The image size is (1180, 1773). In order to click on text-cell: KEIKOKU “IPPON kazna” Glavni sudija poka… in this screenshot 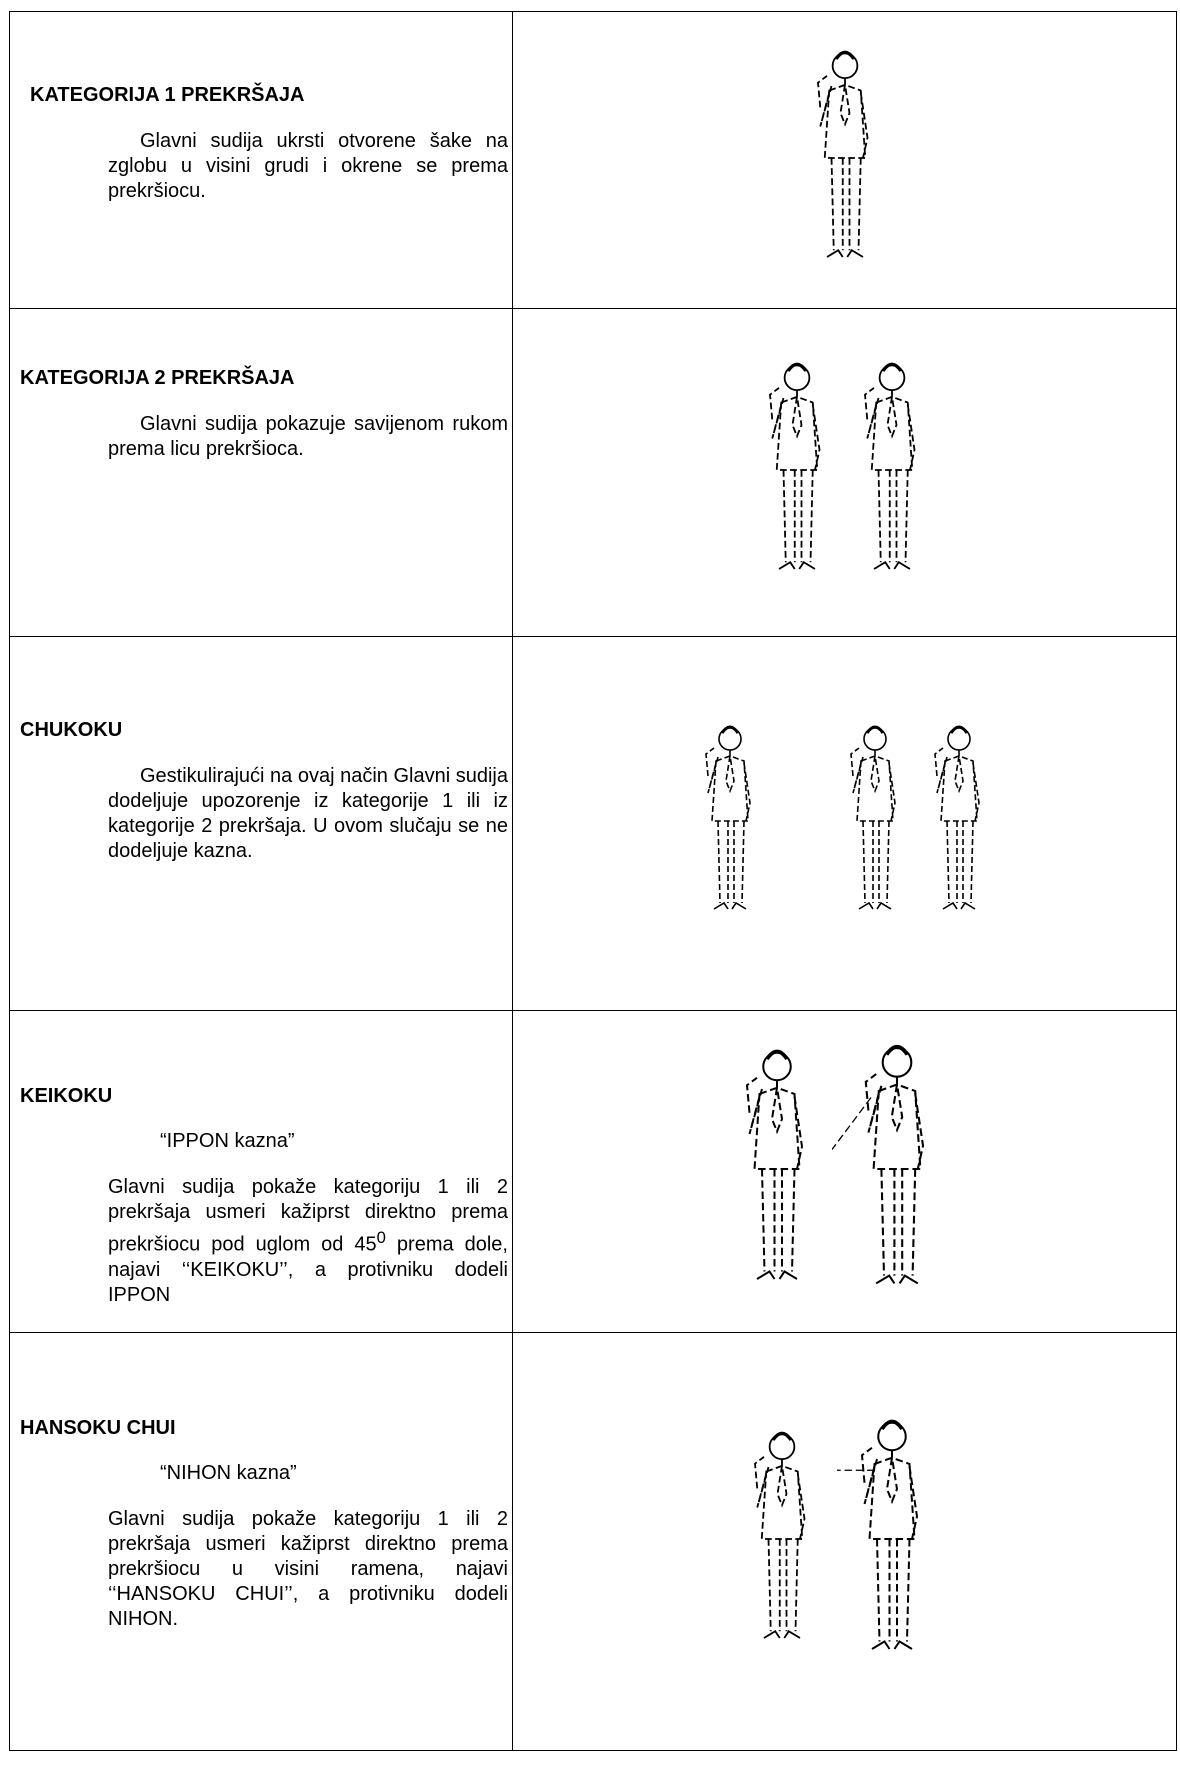, I will do `click(261, 1171)`.